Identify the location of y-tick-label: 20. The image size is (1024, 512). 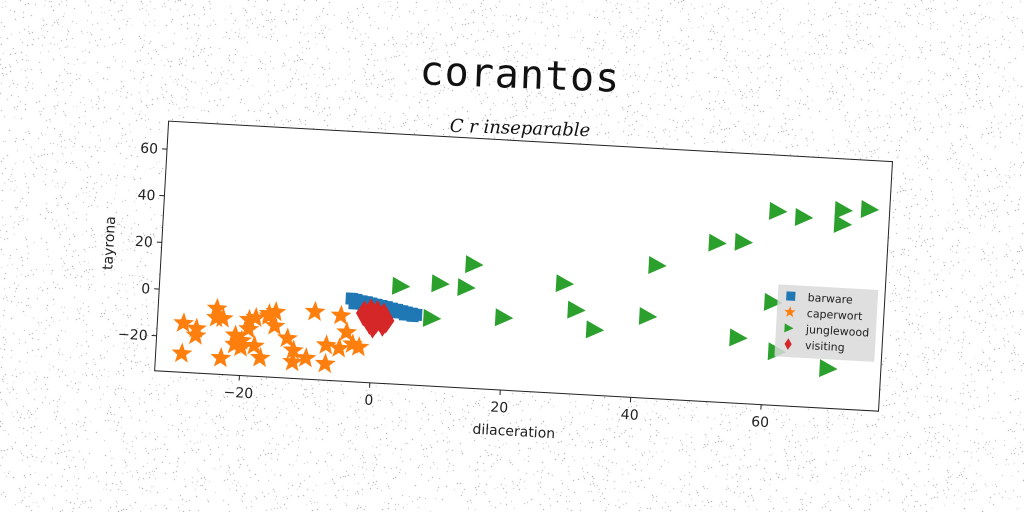
(144, 242).